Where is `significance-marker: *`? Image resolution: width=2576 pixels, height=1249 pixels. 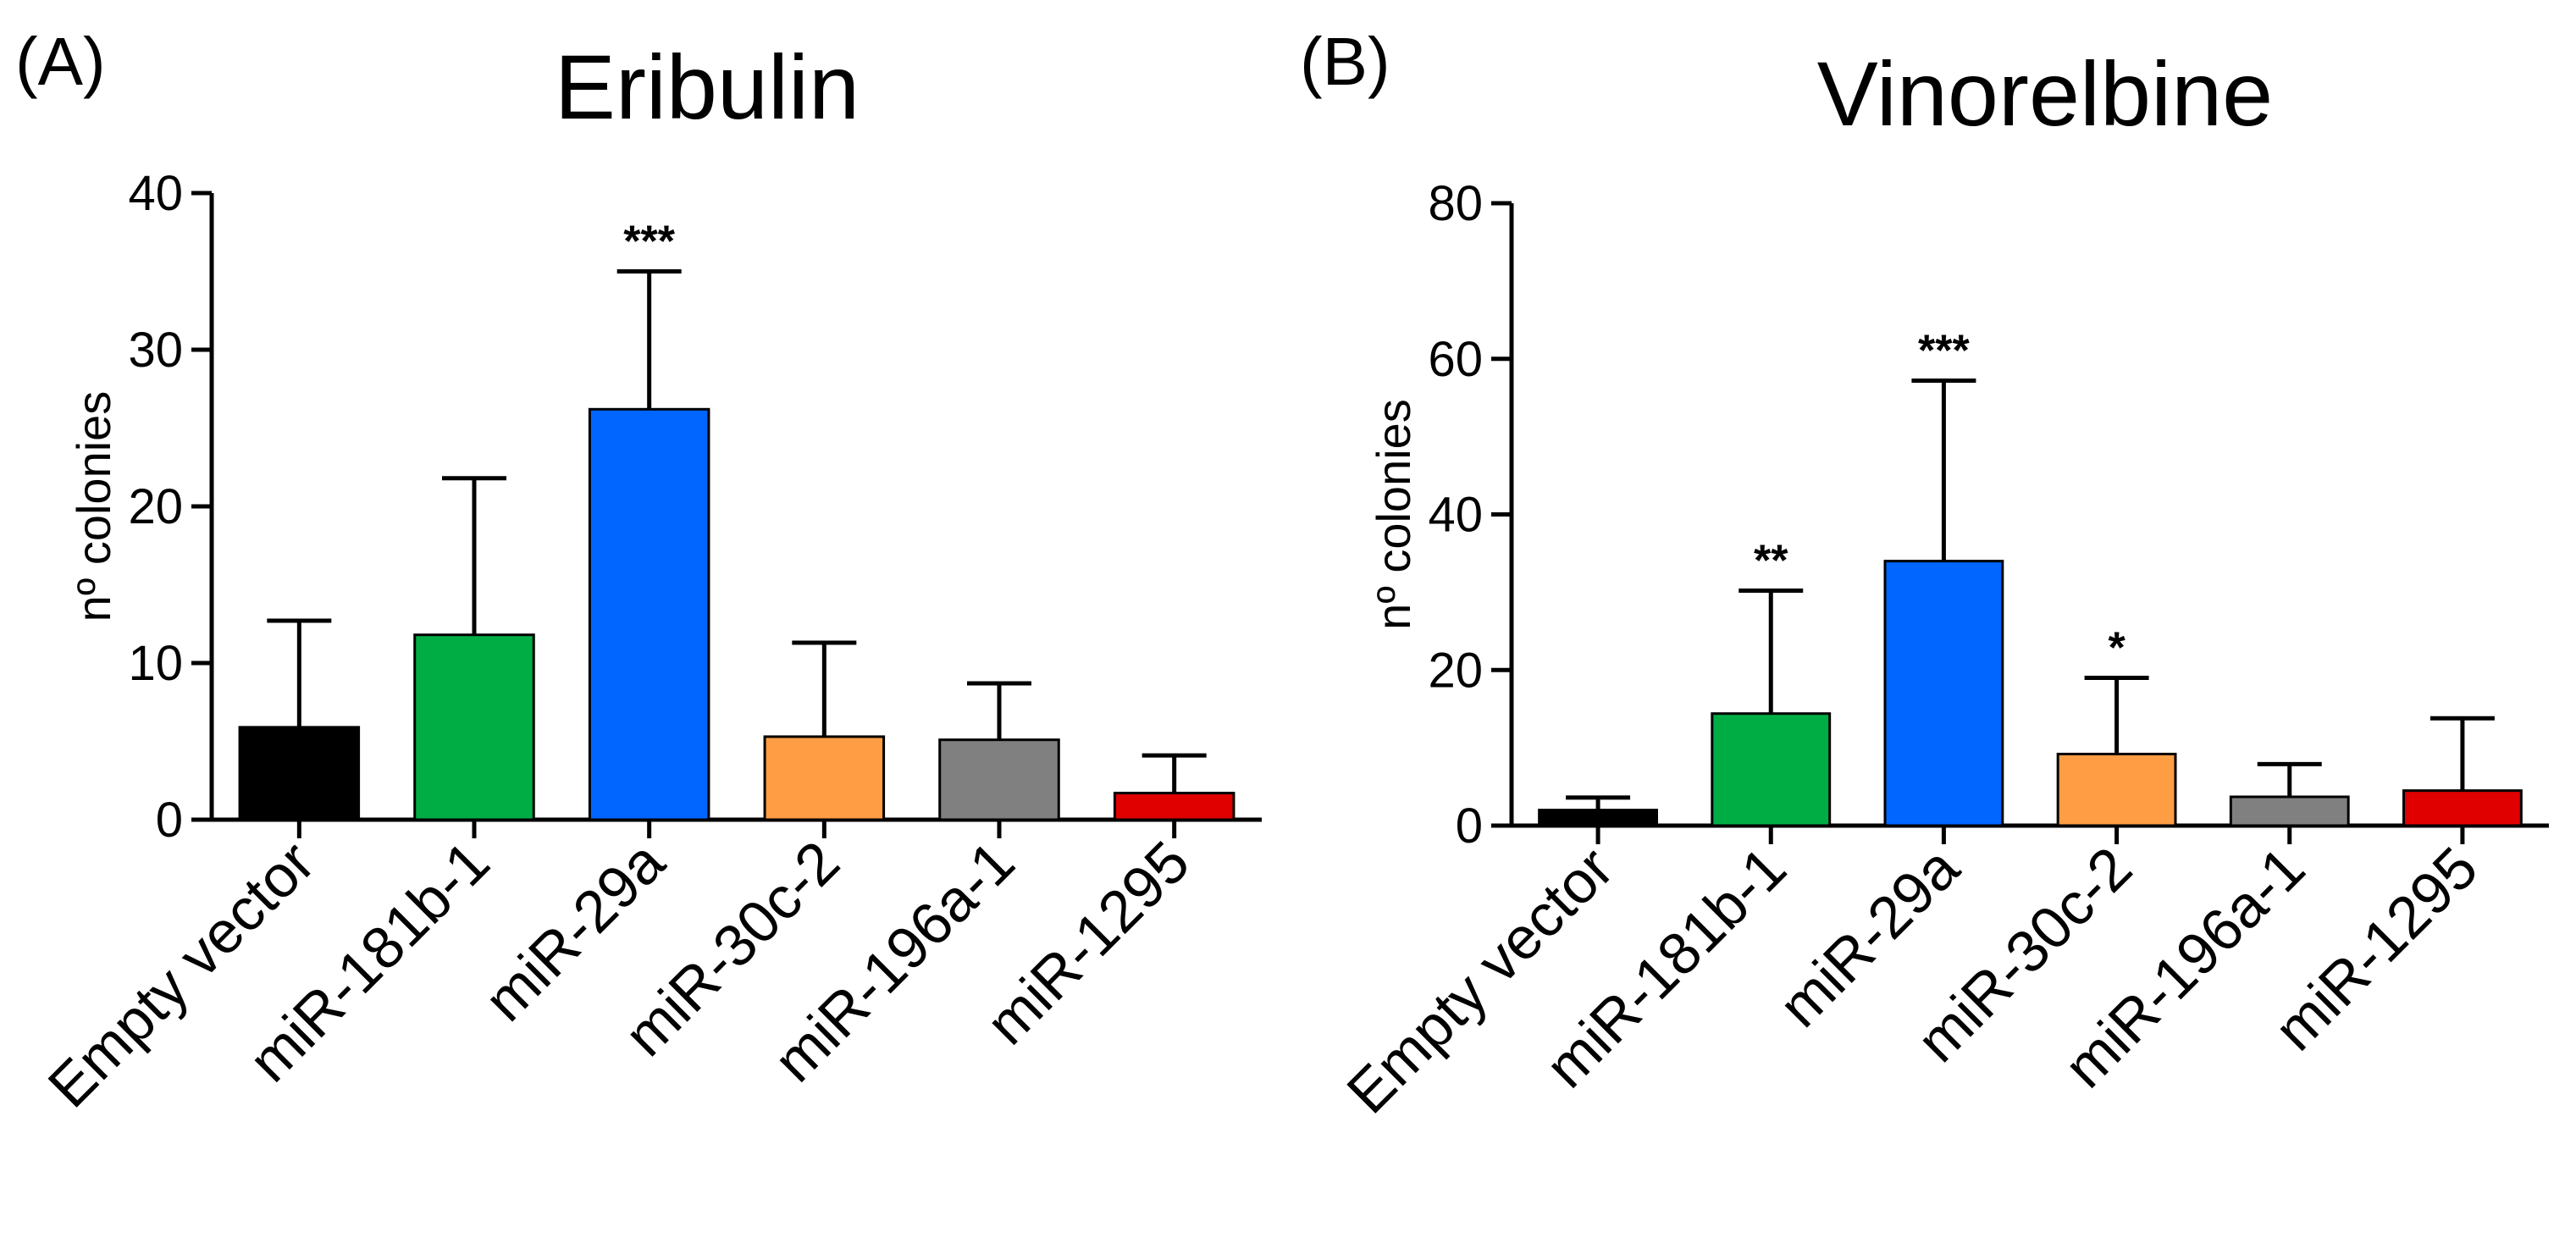
significance-marker: * is located at coordinates (2116, 647).